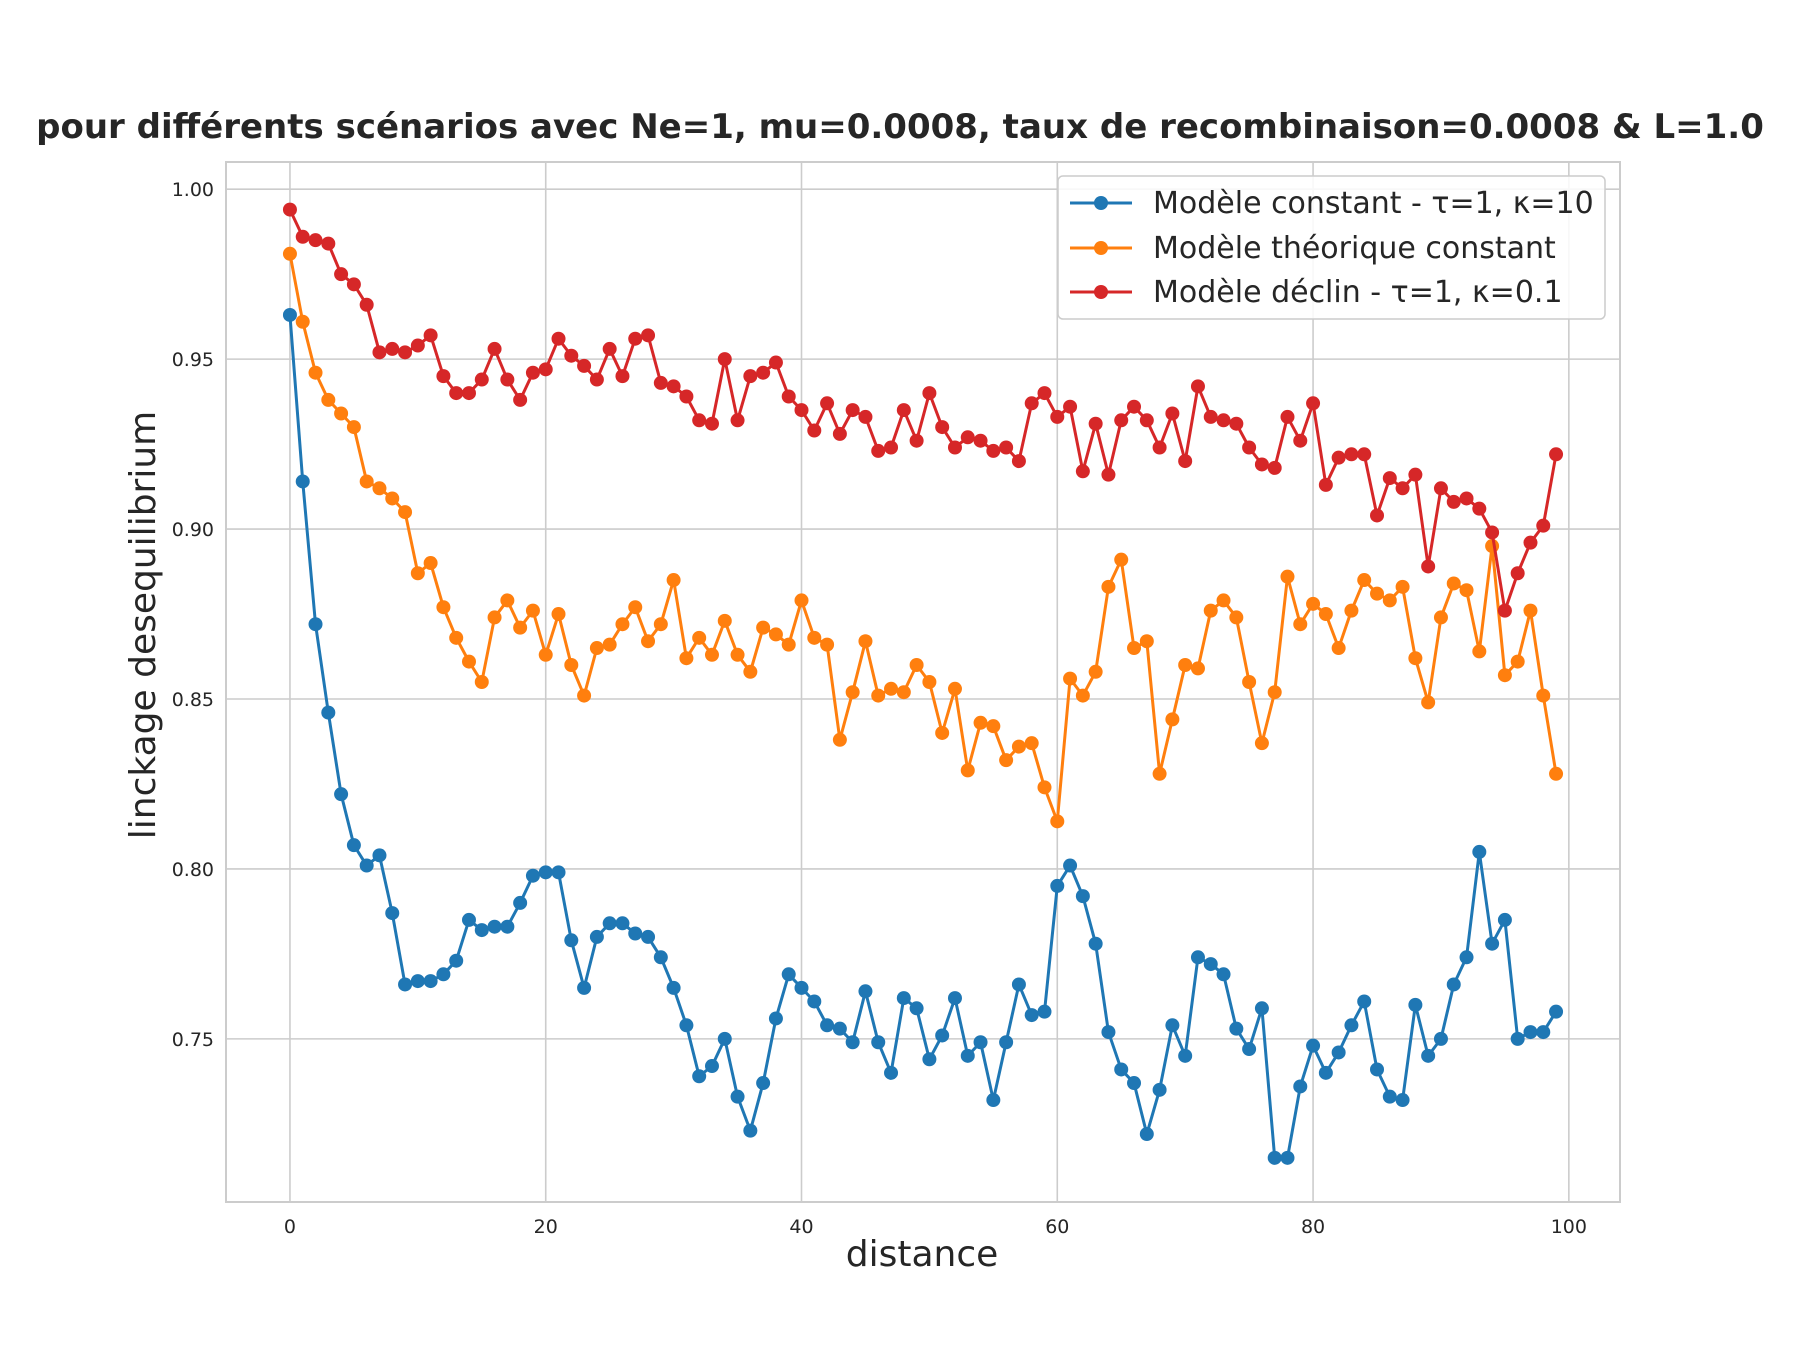  What do you see at coordinates (143, 625) in the screenshot?
I see `y-axis-label: linckage desequilibrium` at bounding box center [143, 625].